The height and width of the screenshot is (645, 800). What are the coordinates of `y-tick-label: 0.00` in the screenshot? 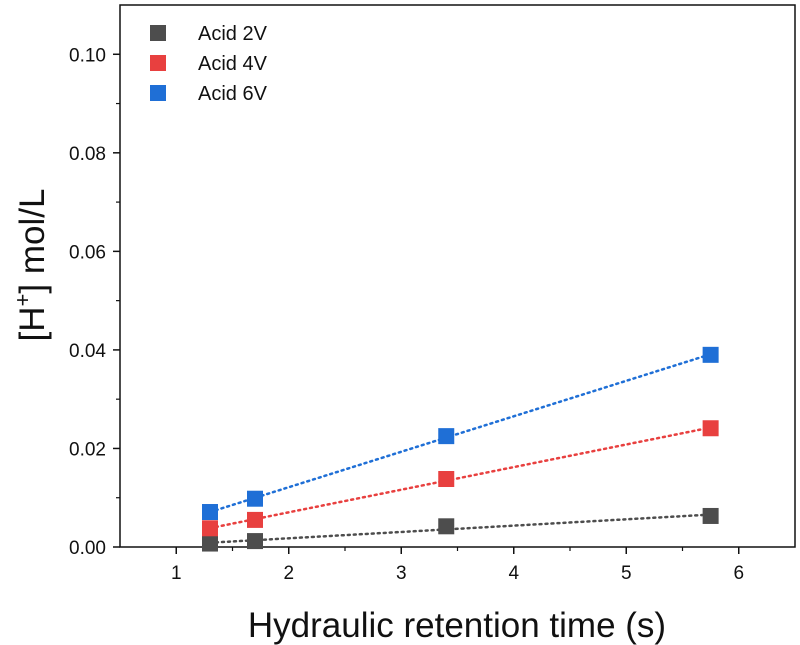 It's located at (87, 548).